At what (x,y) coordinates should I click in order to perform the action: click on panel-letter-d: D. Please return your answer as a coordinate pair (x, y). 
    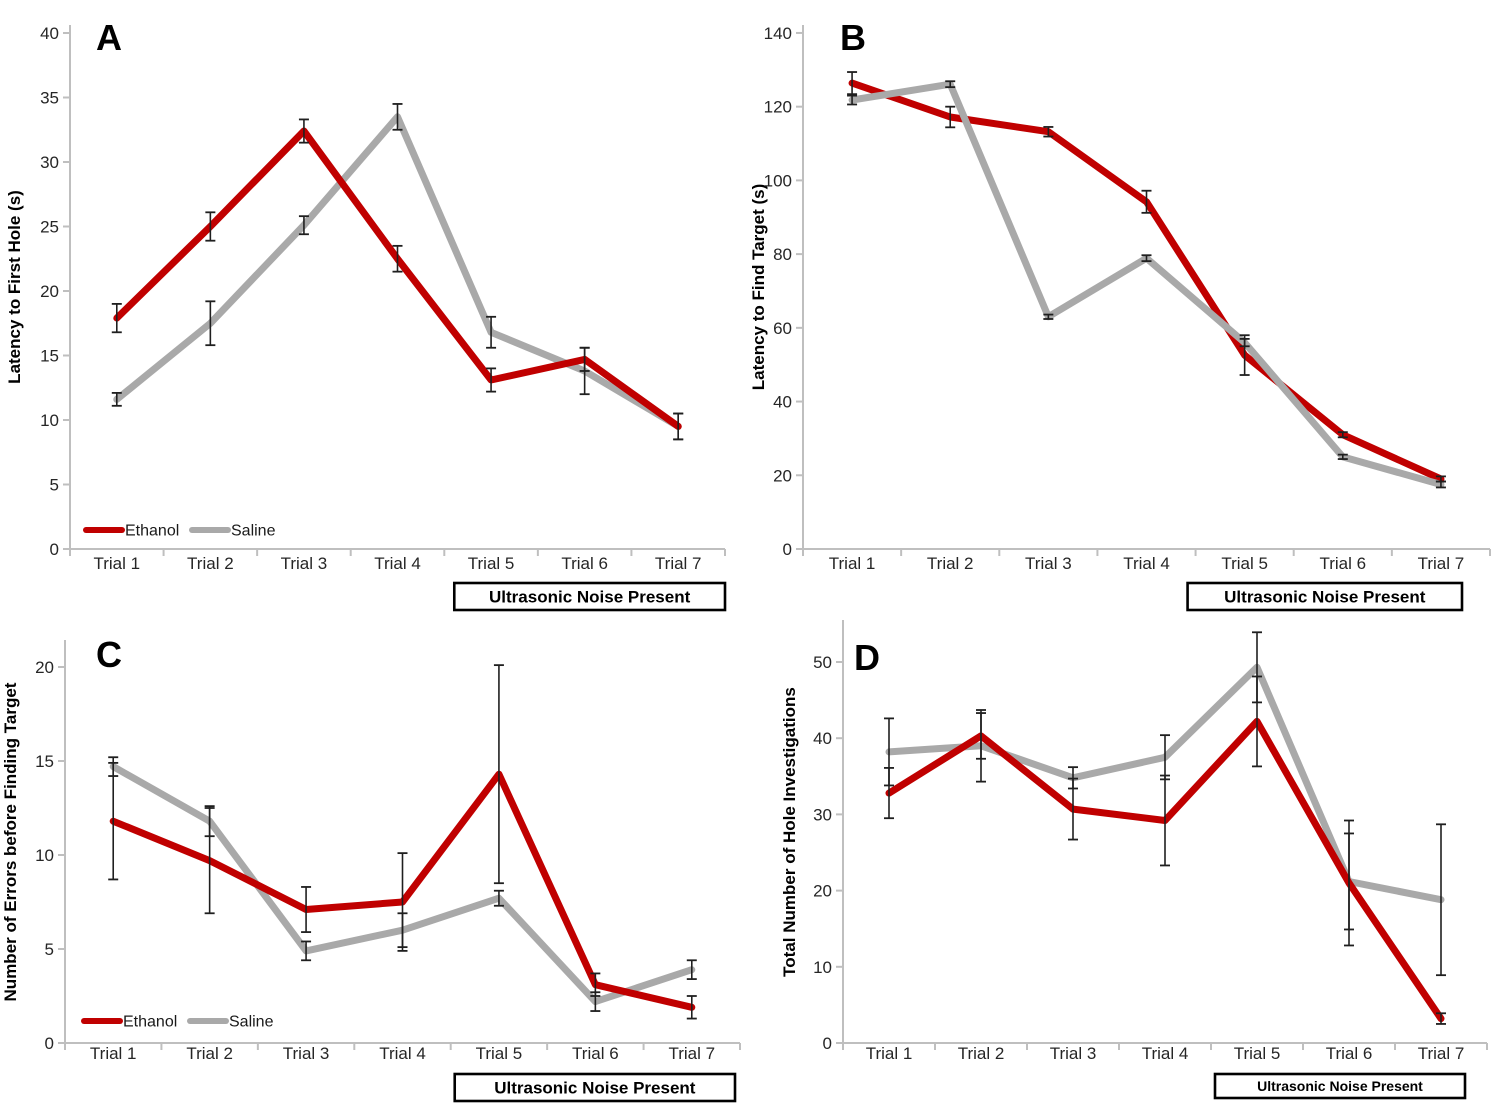
    Looking at the image, I should click on (867, 657).